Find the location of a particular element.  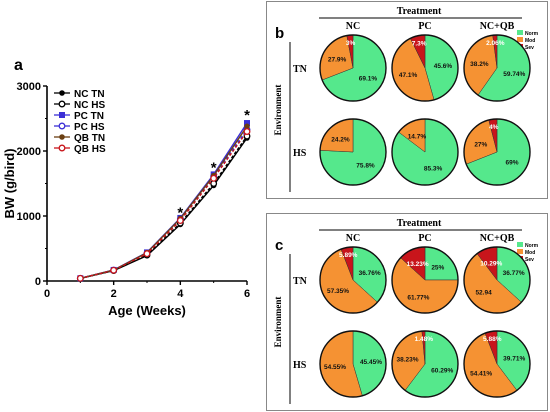

pie-label-1-2-0: 69% is located at coordinates (512, 163).